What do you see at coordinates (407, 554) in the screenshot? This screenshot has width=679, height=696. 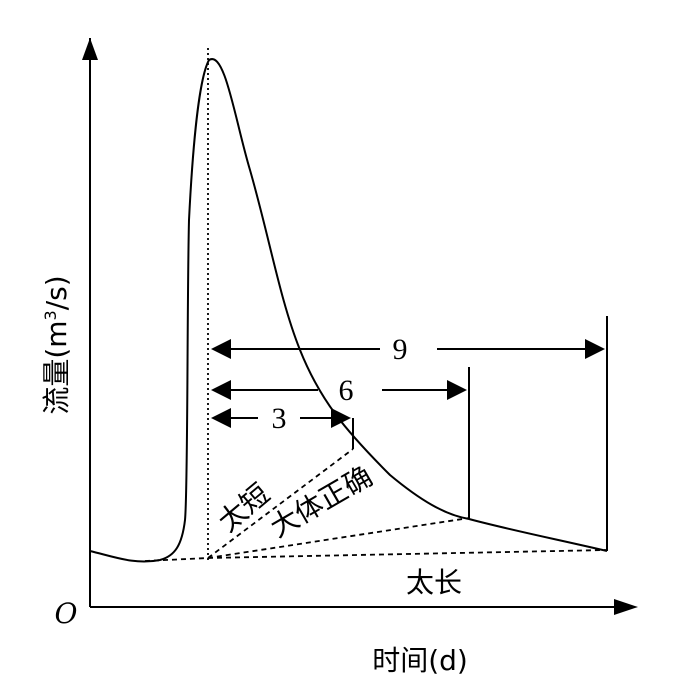 I see `separation-line-long` at bounding box center [407, 554].